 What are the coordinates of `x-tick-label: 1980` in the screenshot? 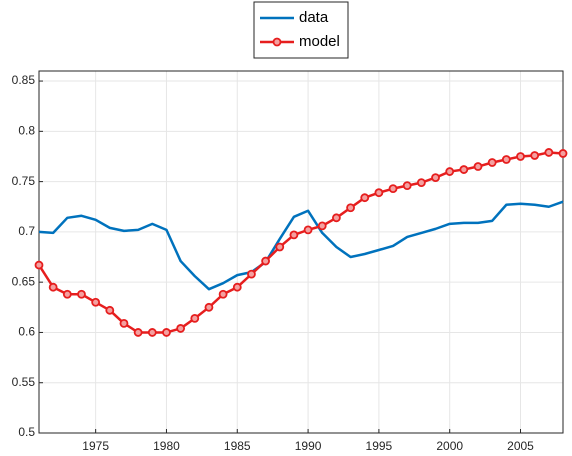 It's located at (166, 446).